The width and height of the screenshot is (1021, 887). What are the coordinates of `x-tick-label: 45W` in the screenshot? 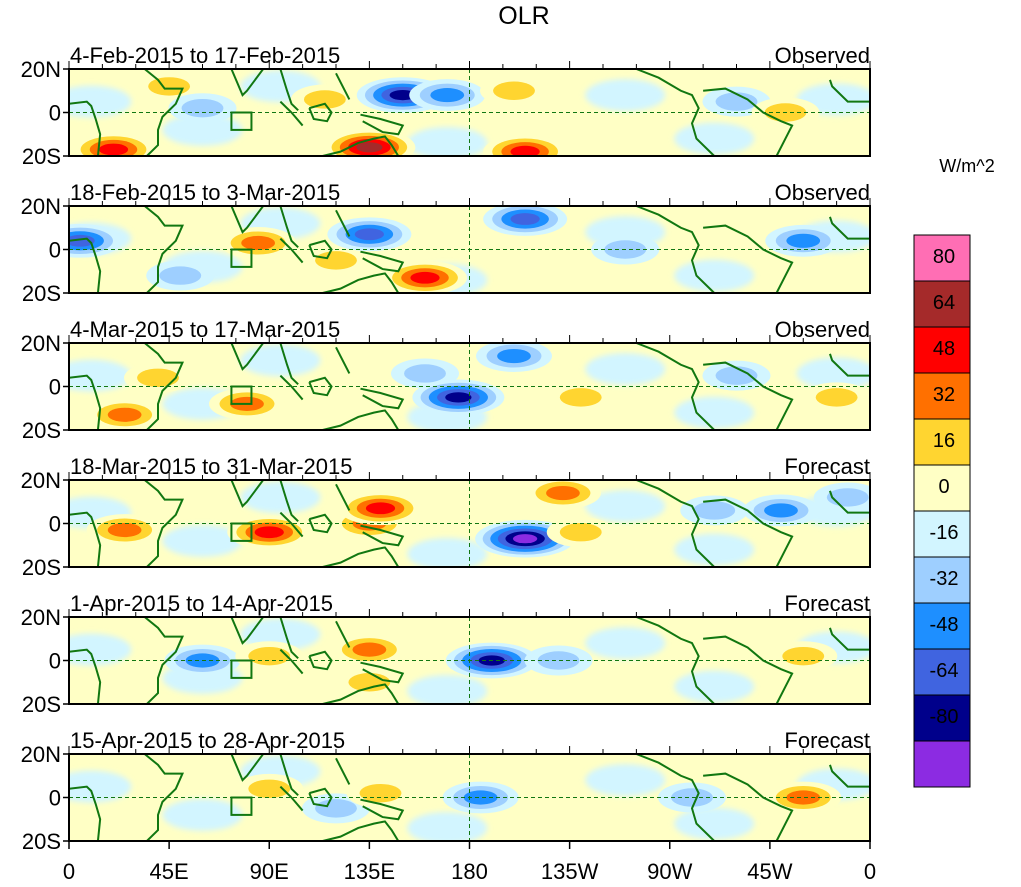 It's located at (769, 871).